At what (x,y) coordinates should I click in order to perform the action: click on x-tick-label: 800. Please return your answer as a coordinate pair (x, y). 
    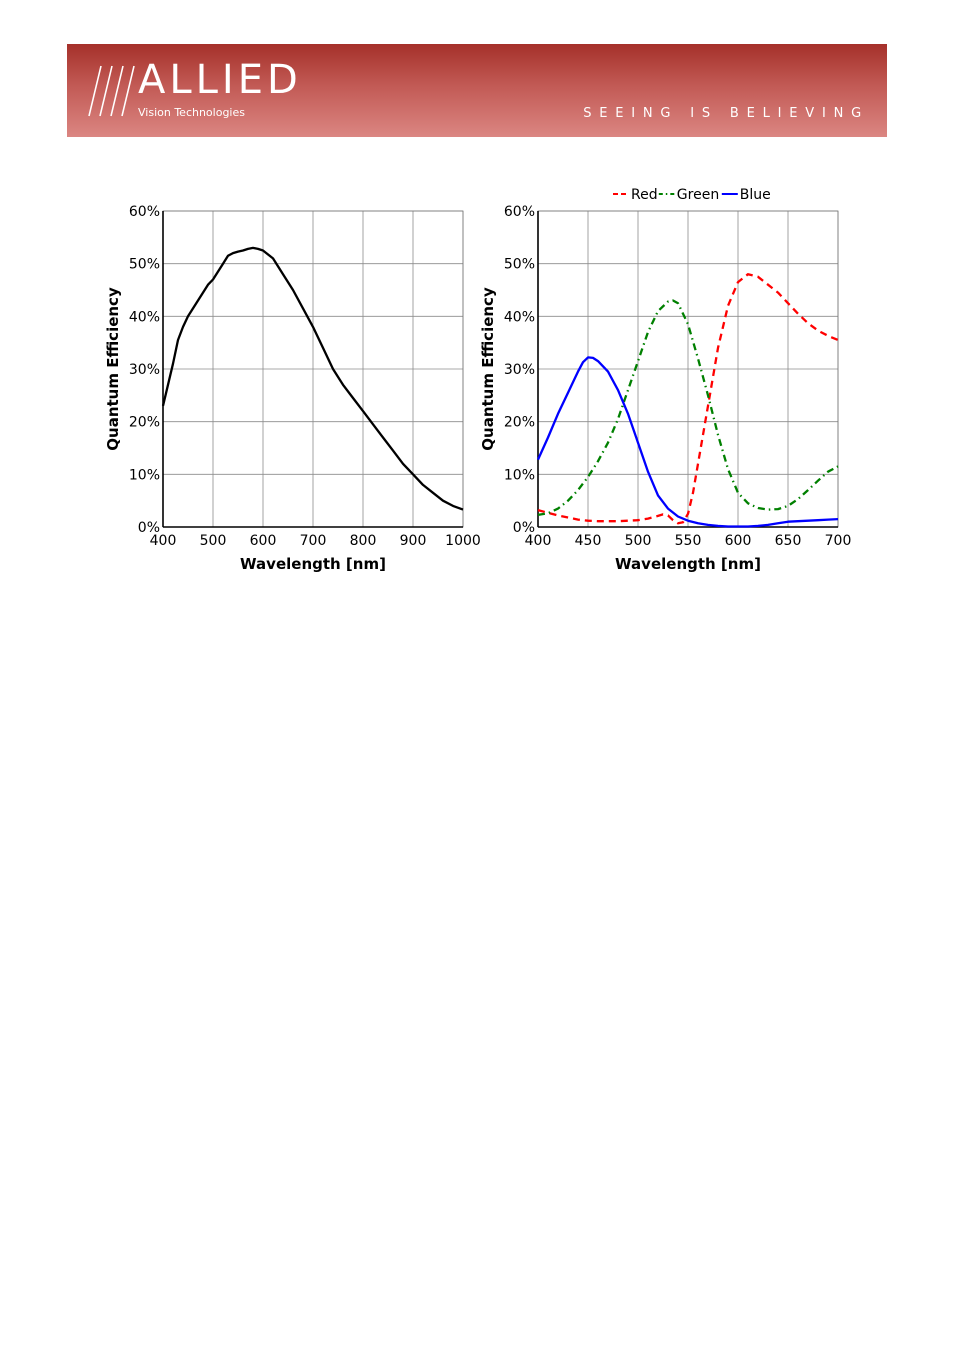
    Looking at the image, I should click on (363, 541).